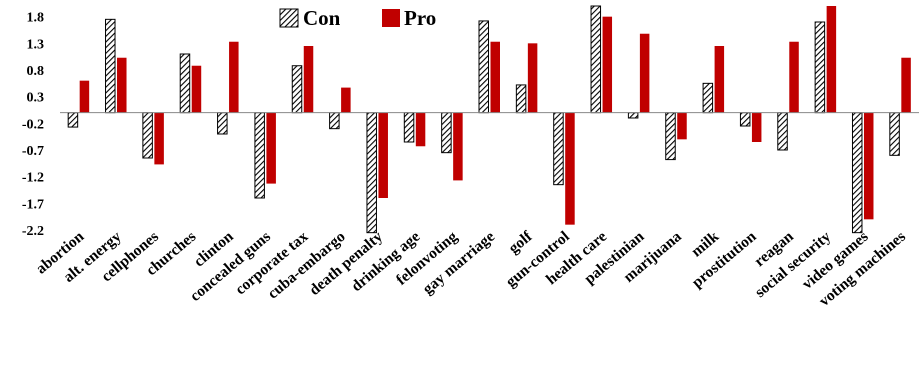  What do you see at coordinates (409, 127) in the screenshot?
I see `bar-con-drinking-age` at bounding box center [409, 127].